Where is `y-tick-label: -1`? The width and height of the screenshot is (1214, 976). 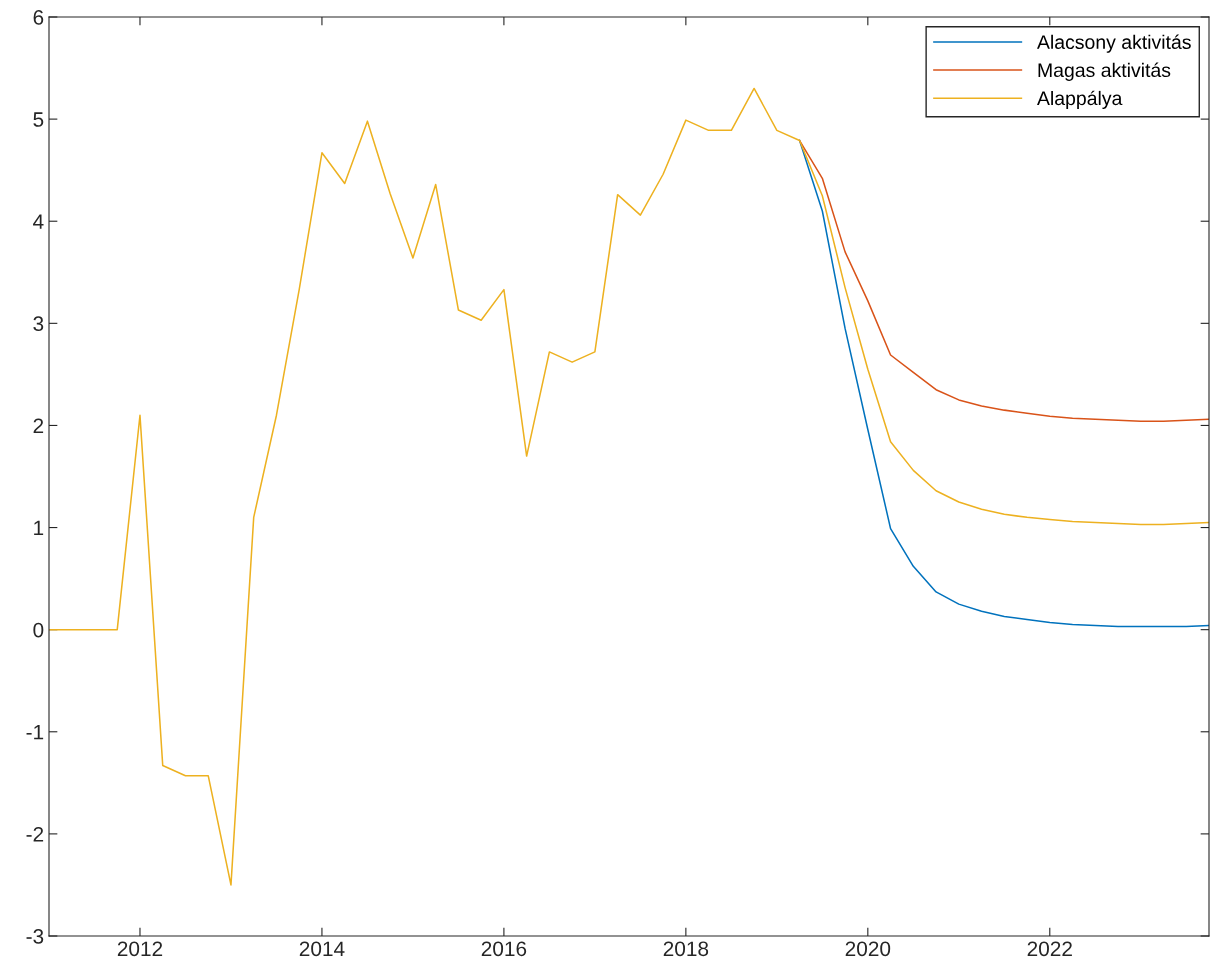 y-tick-label: -1 is located at coordinates (35, 732).